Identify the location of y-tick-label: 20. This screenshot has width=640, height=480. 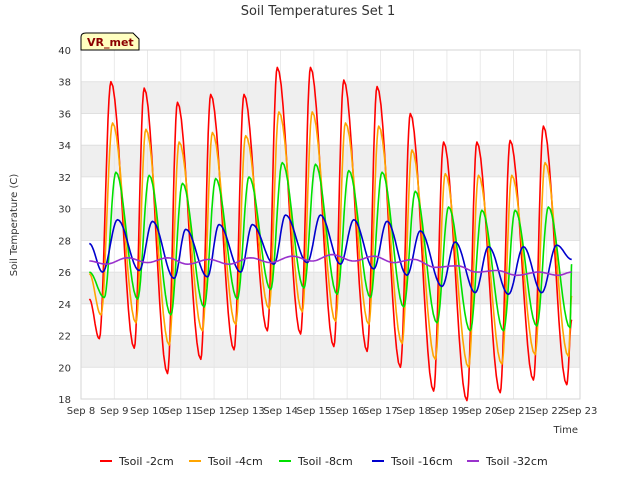
(64, 368).